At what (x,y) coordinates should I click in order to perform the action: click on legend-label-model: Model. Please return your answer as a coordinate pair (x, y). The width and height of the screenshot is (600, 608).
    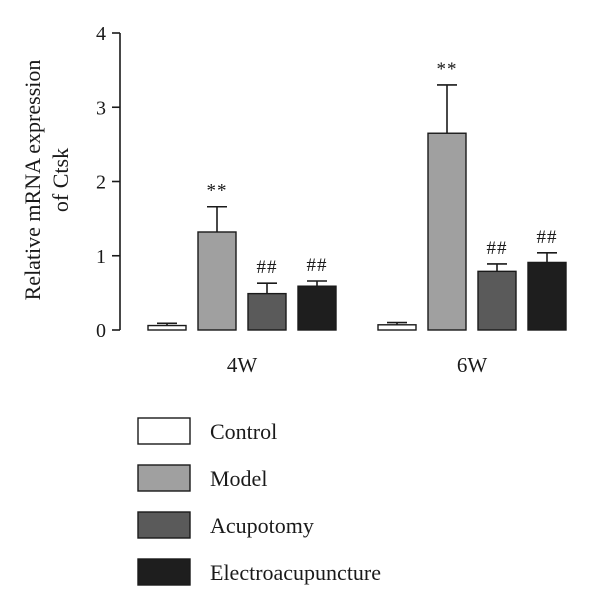
    Looking at the image, I should click on (238, 478).